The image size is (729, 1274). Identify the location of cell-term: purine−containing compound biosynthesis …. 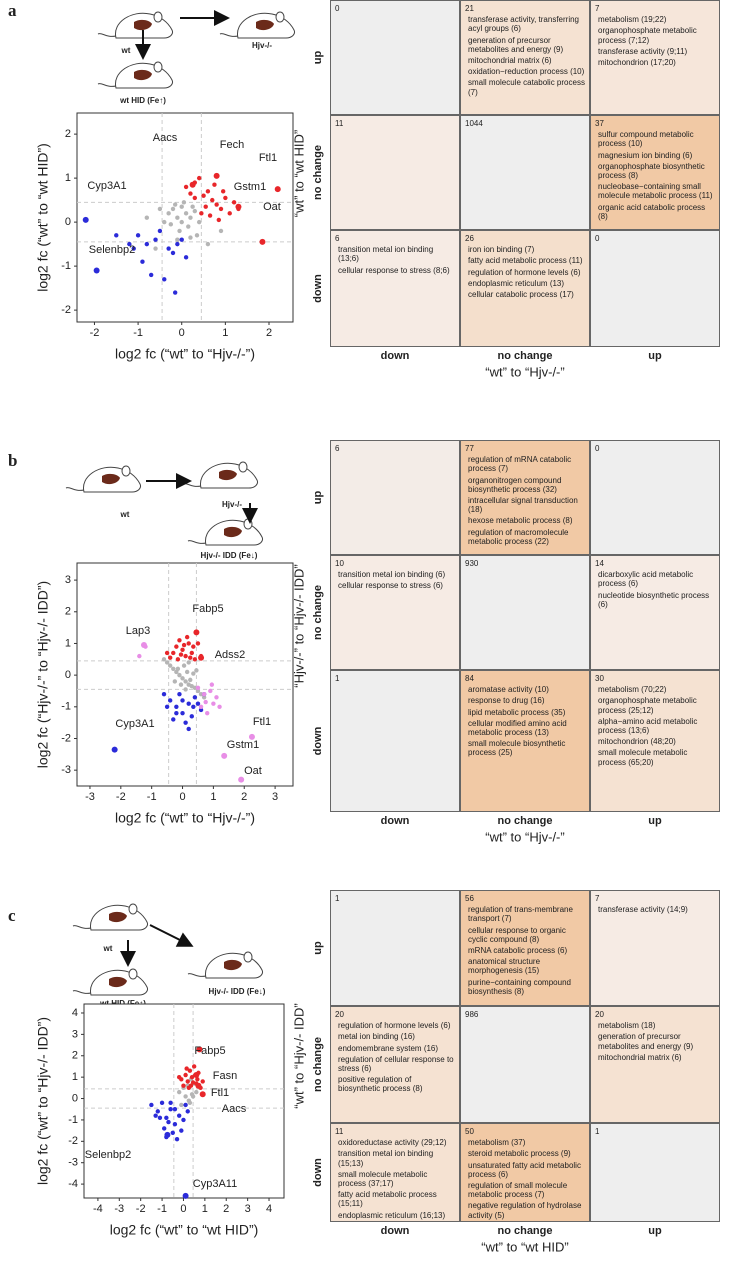
(519, 986).